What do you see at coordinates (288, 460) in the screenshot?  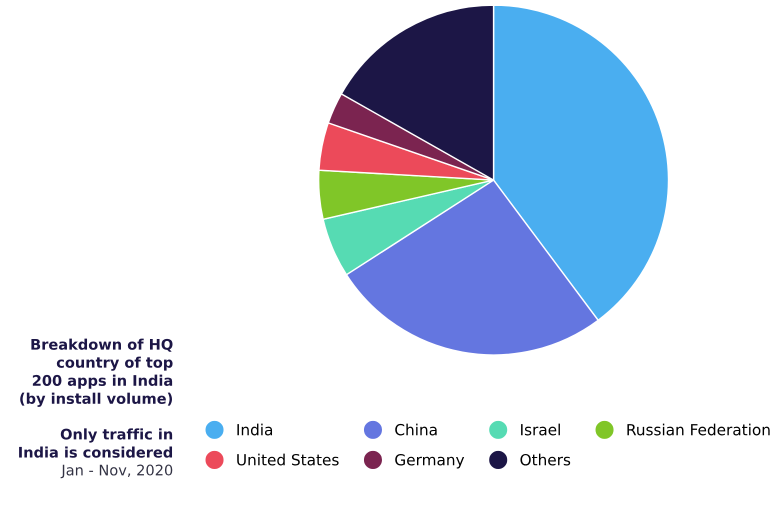 I see `legend-label: United States` at bounding box center [288, 460].